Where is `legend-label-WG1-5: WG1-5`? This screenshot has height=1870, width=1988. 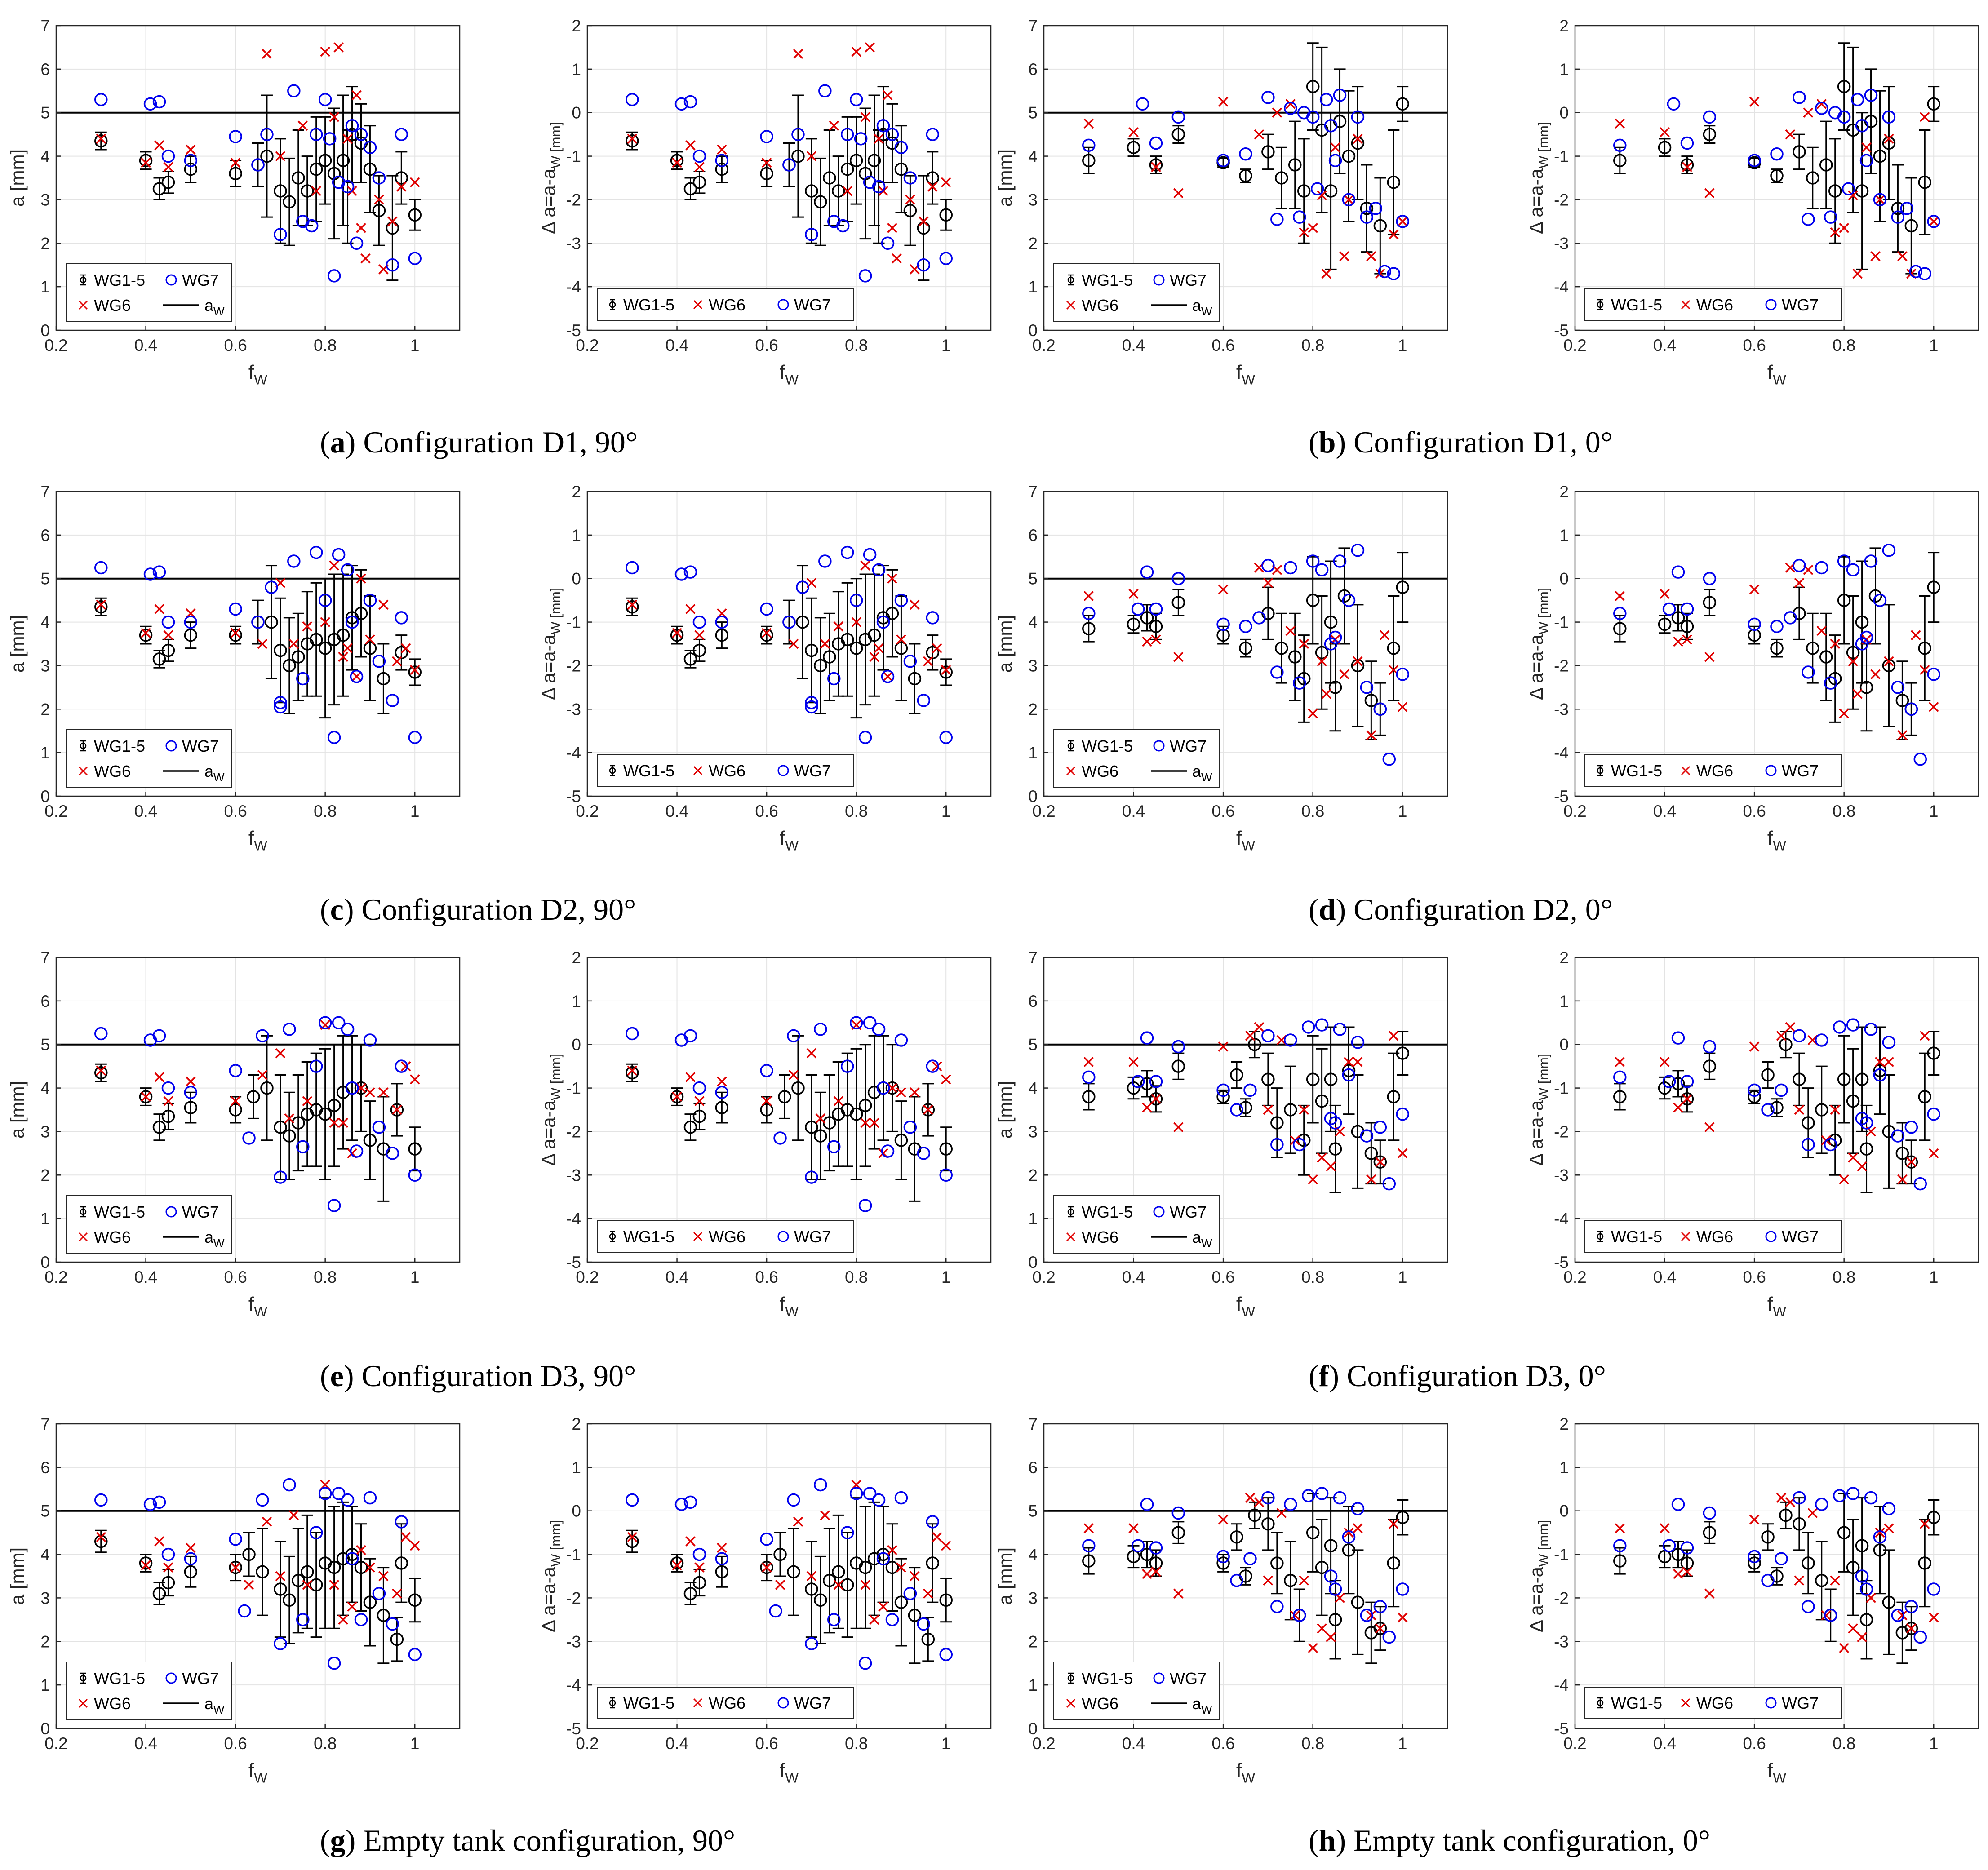 legend-label-WG1-5: WG1-5 is located at coordinates (119, 1212).